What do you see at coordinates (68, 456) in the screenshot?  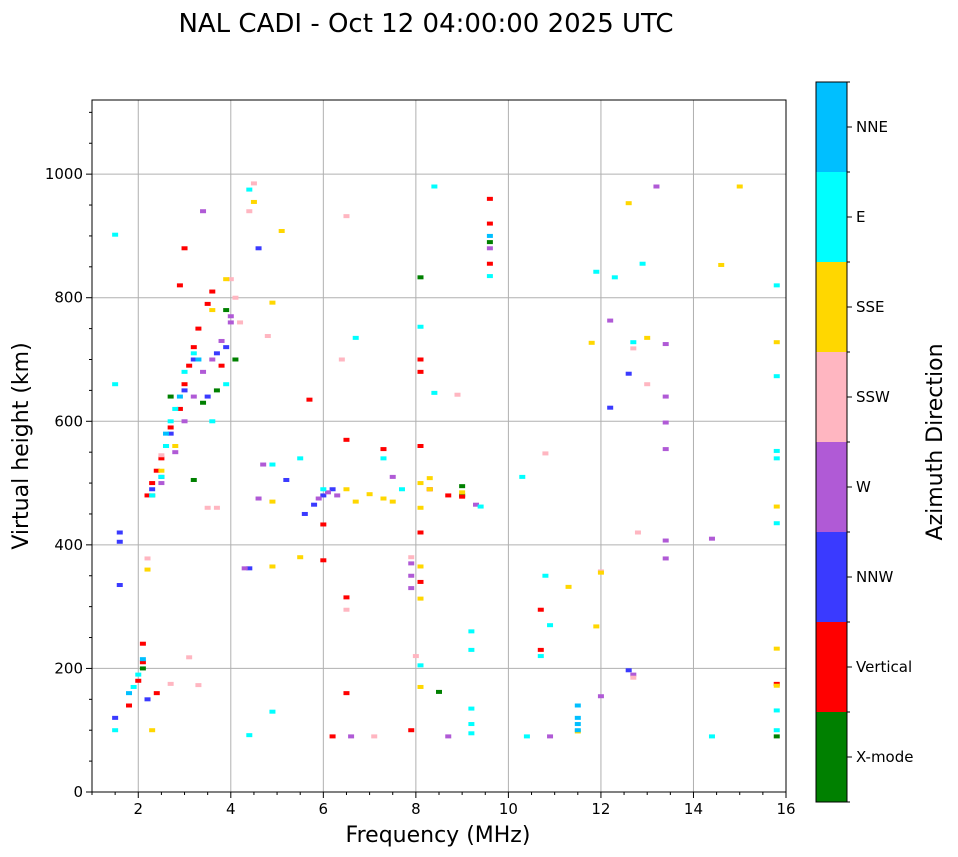 I see `y-axis-ticks: 0 200 400 600 800 1000` at bounding box center [68, 456].